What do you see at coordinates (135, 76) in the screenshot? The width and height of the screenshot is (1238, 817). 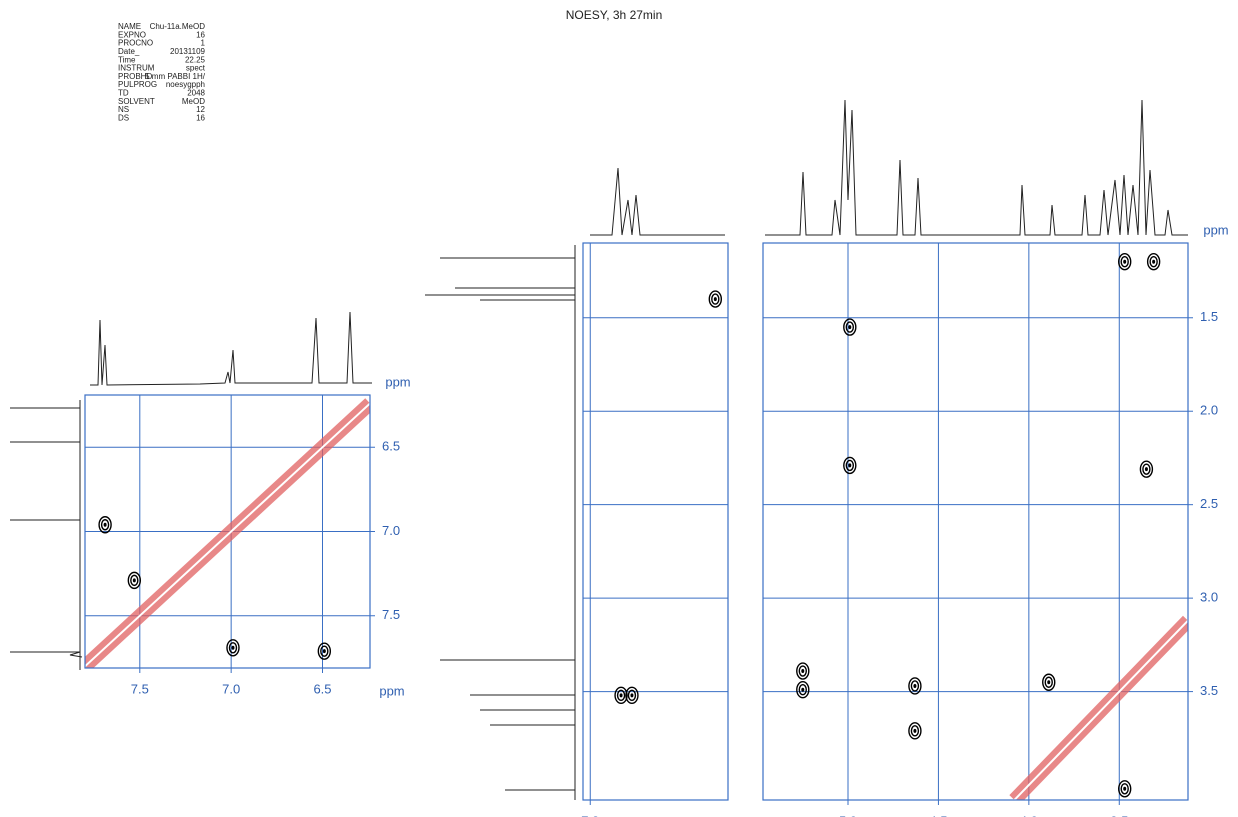 I see `parameter-name: PROBHD` at bounding box center [135, 76].